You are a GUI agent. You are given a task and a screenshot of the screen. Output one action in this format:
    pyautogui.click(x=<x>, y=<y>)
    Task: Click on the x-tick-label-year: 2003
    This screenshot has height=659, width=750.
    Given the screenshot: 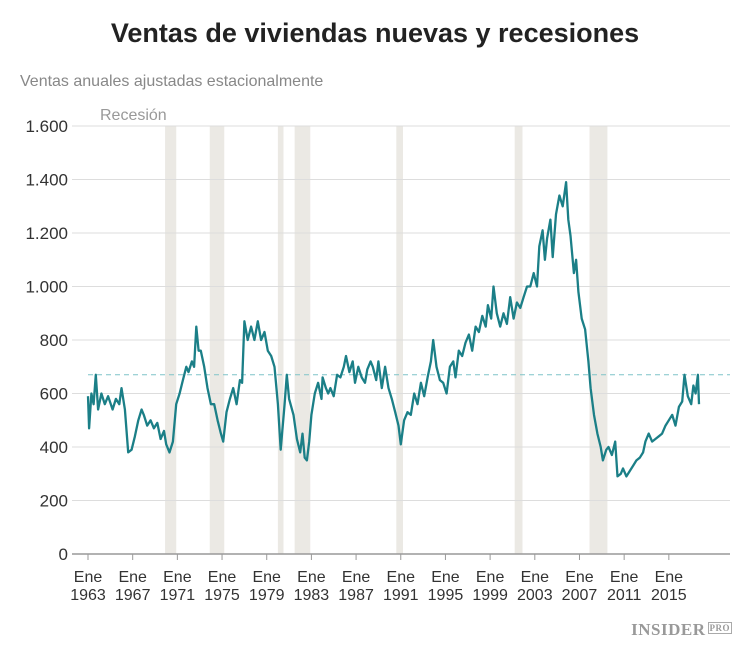 What is the action you would take?
    pyautogui.click(x=535, y=595)
    